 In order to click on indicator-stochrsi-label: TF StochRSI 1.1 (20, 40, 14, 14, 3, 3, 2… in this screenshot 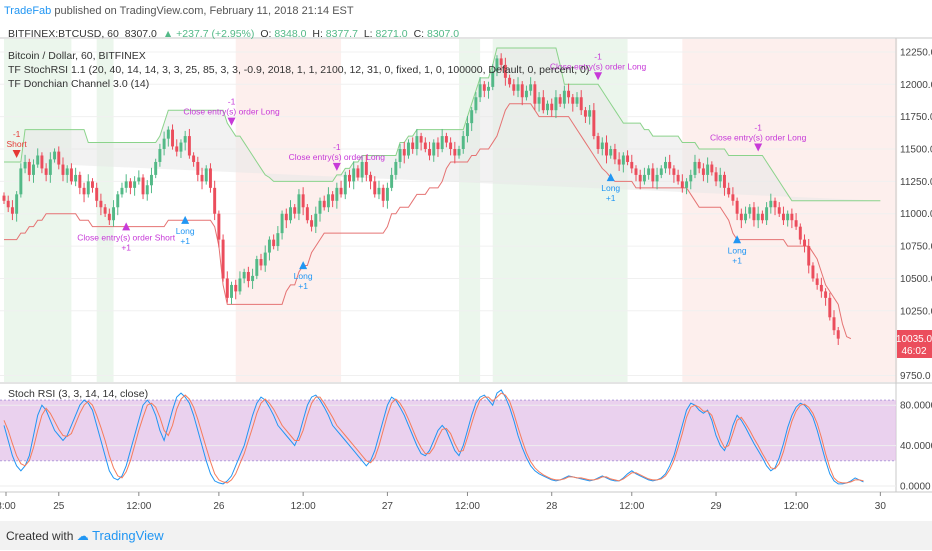, I will do `click(298, 70)`.